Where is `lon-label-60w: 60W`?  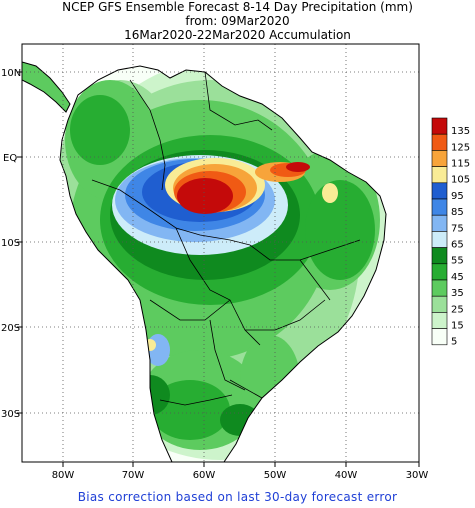
lon-label-60w: 60W is located at coordinates (204, 475).